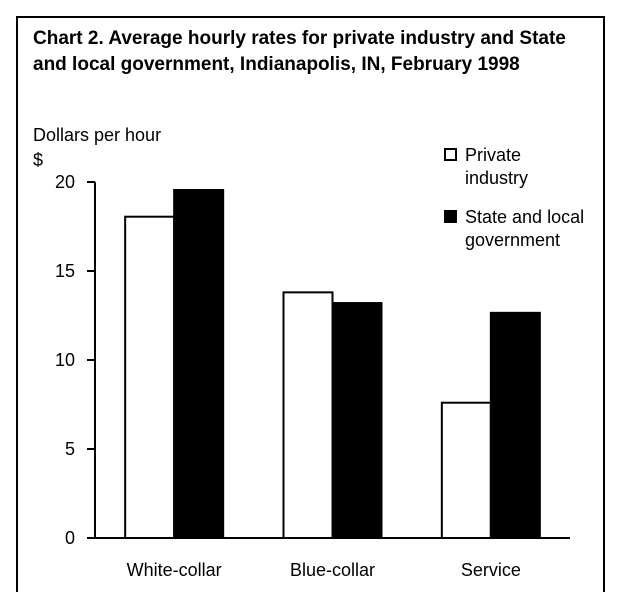  Describe the element at coordinates (70, 449) in the screenshot. I see `y-tick-label: 5` at that location.